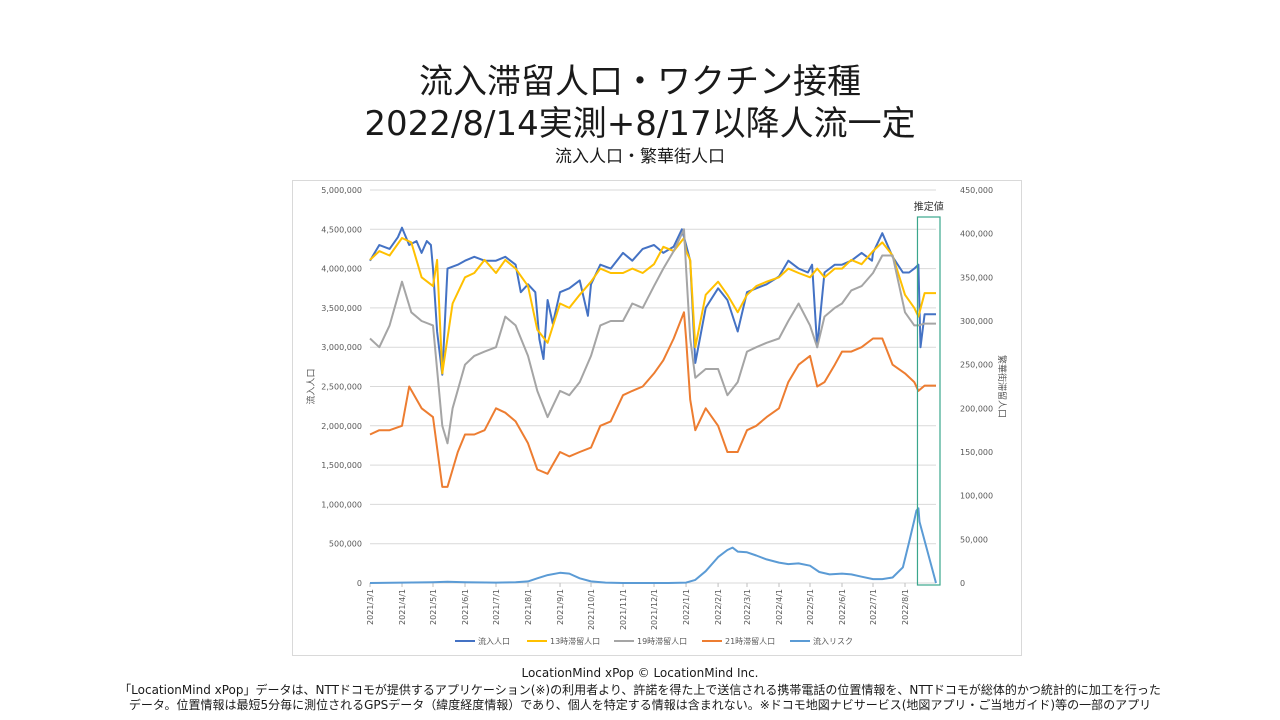  I want to click on x-tick-label: 2021/8/1, so click(528, 607).